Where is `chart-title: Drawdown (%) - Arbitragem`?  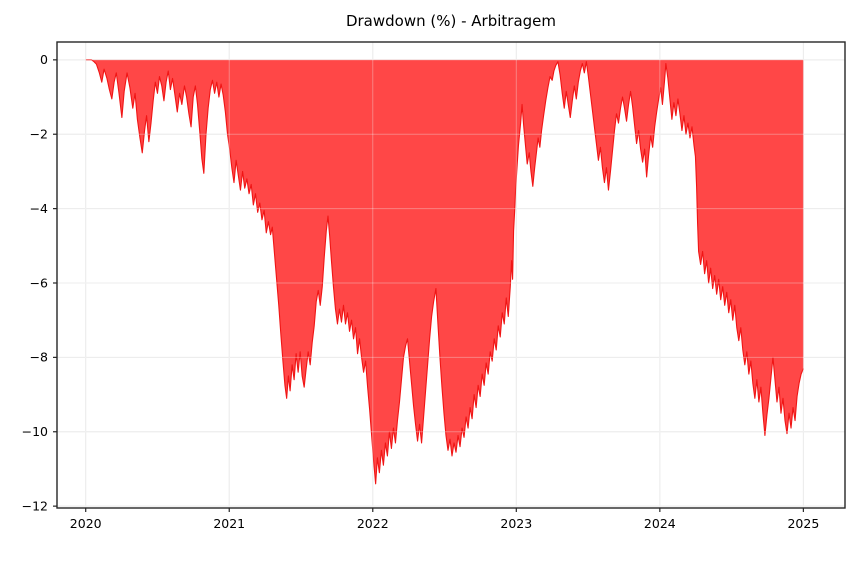 chart-title: Drawdown (%) - Arbitragem is located at coordinates (451, 21).